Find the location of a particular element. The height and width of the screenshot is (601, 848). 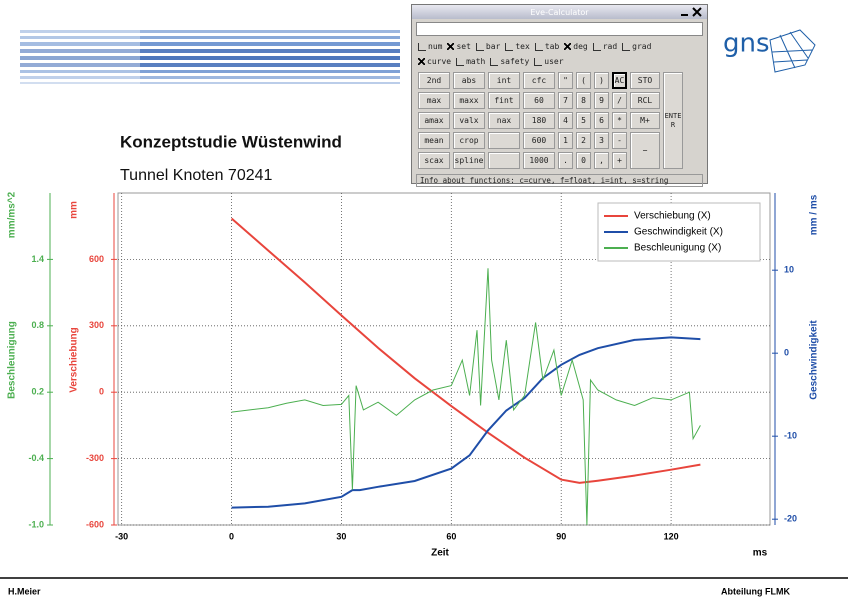

enter-label: ENTER is located at coordinates (673, 120).